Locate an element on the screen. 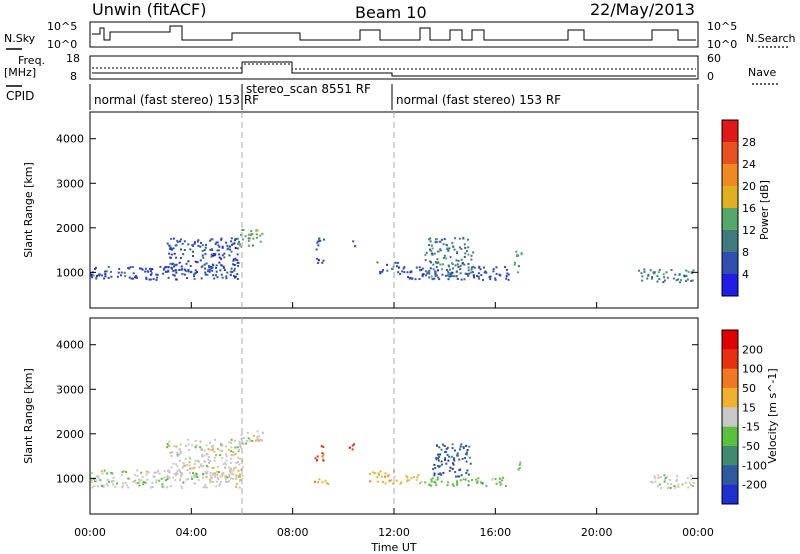  freq-frame is located at coordinates (394, 67).